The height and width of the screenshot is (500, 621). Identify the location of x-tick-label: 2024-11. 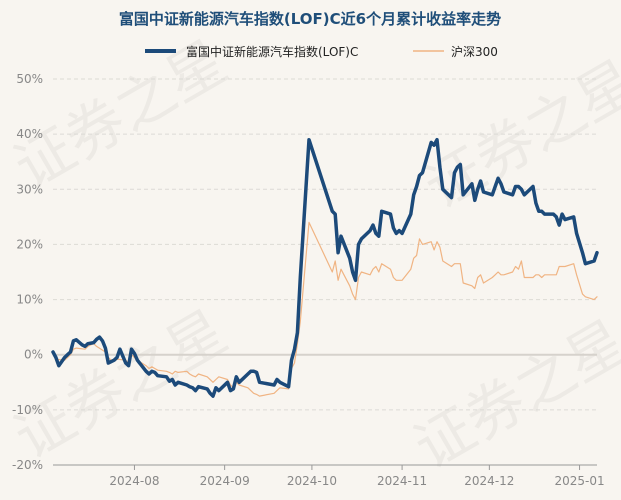
(402, 481).